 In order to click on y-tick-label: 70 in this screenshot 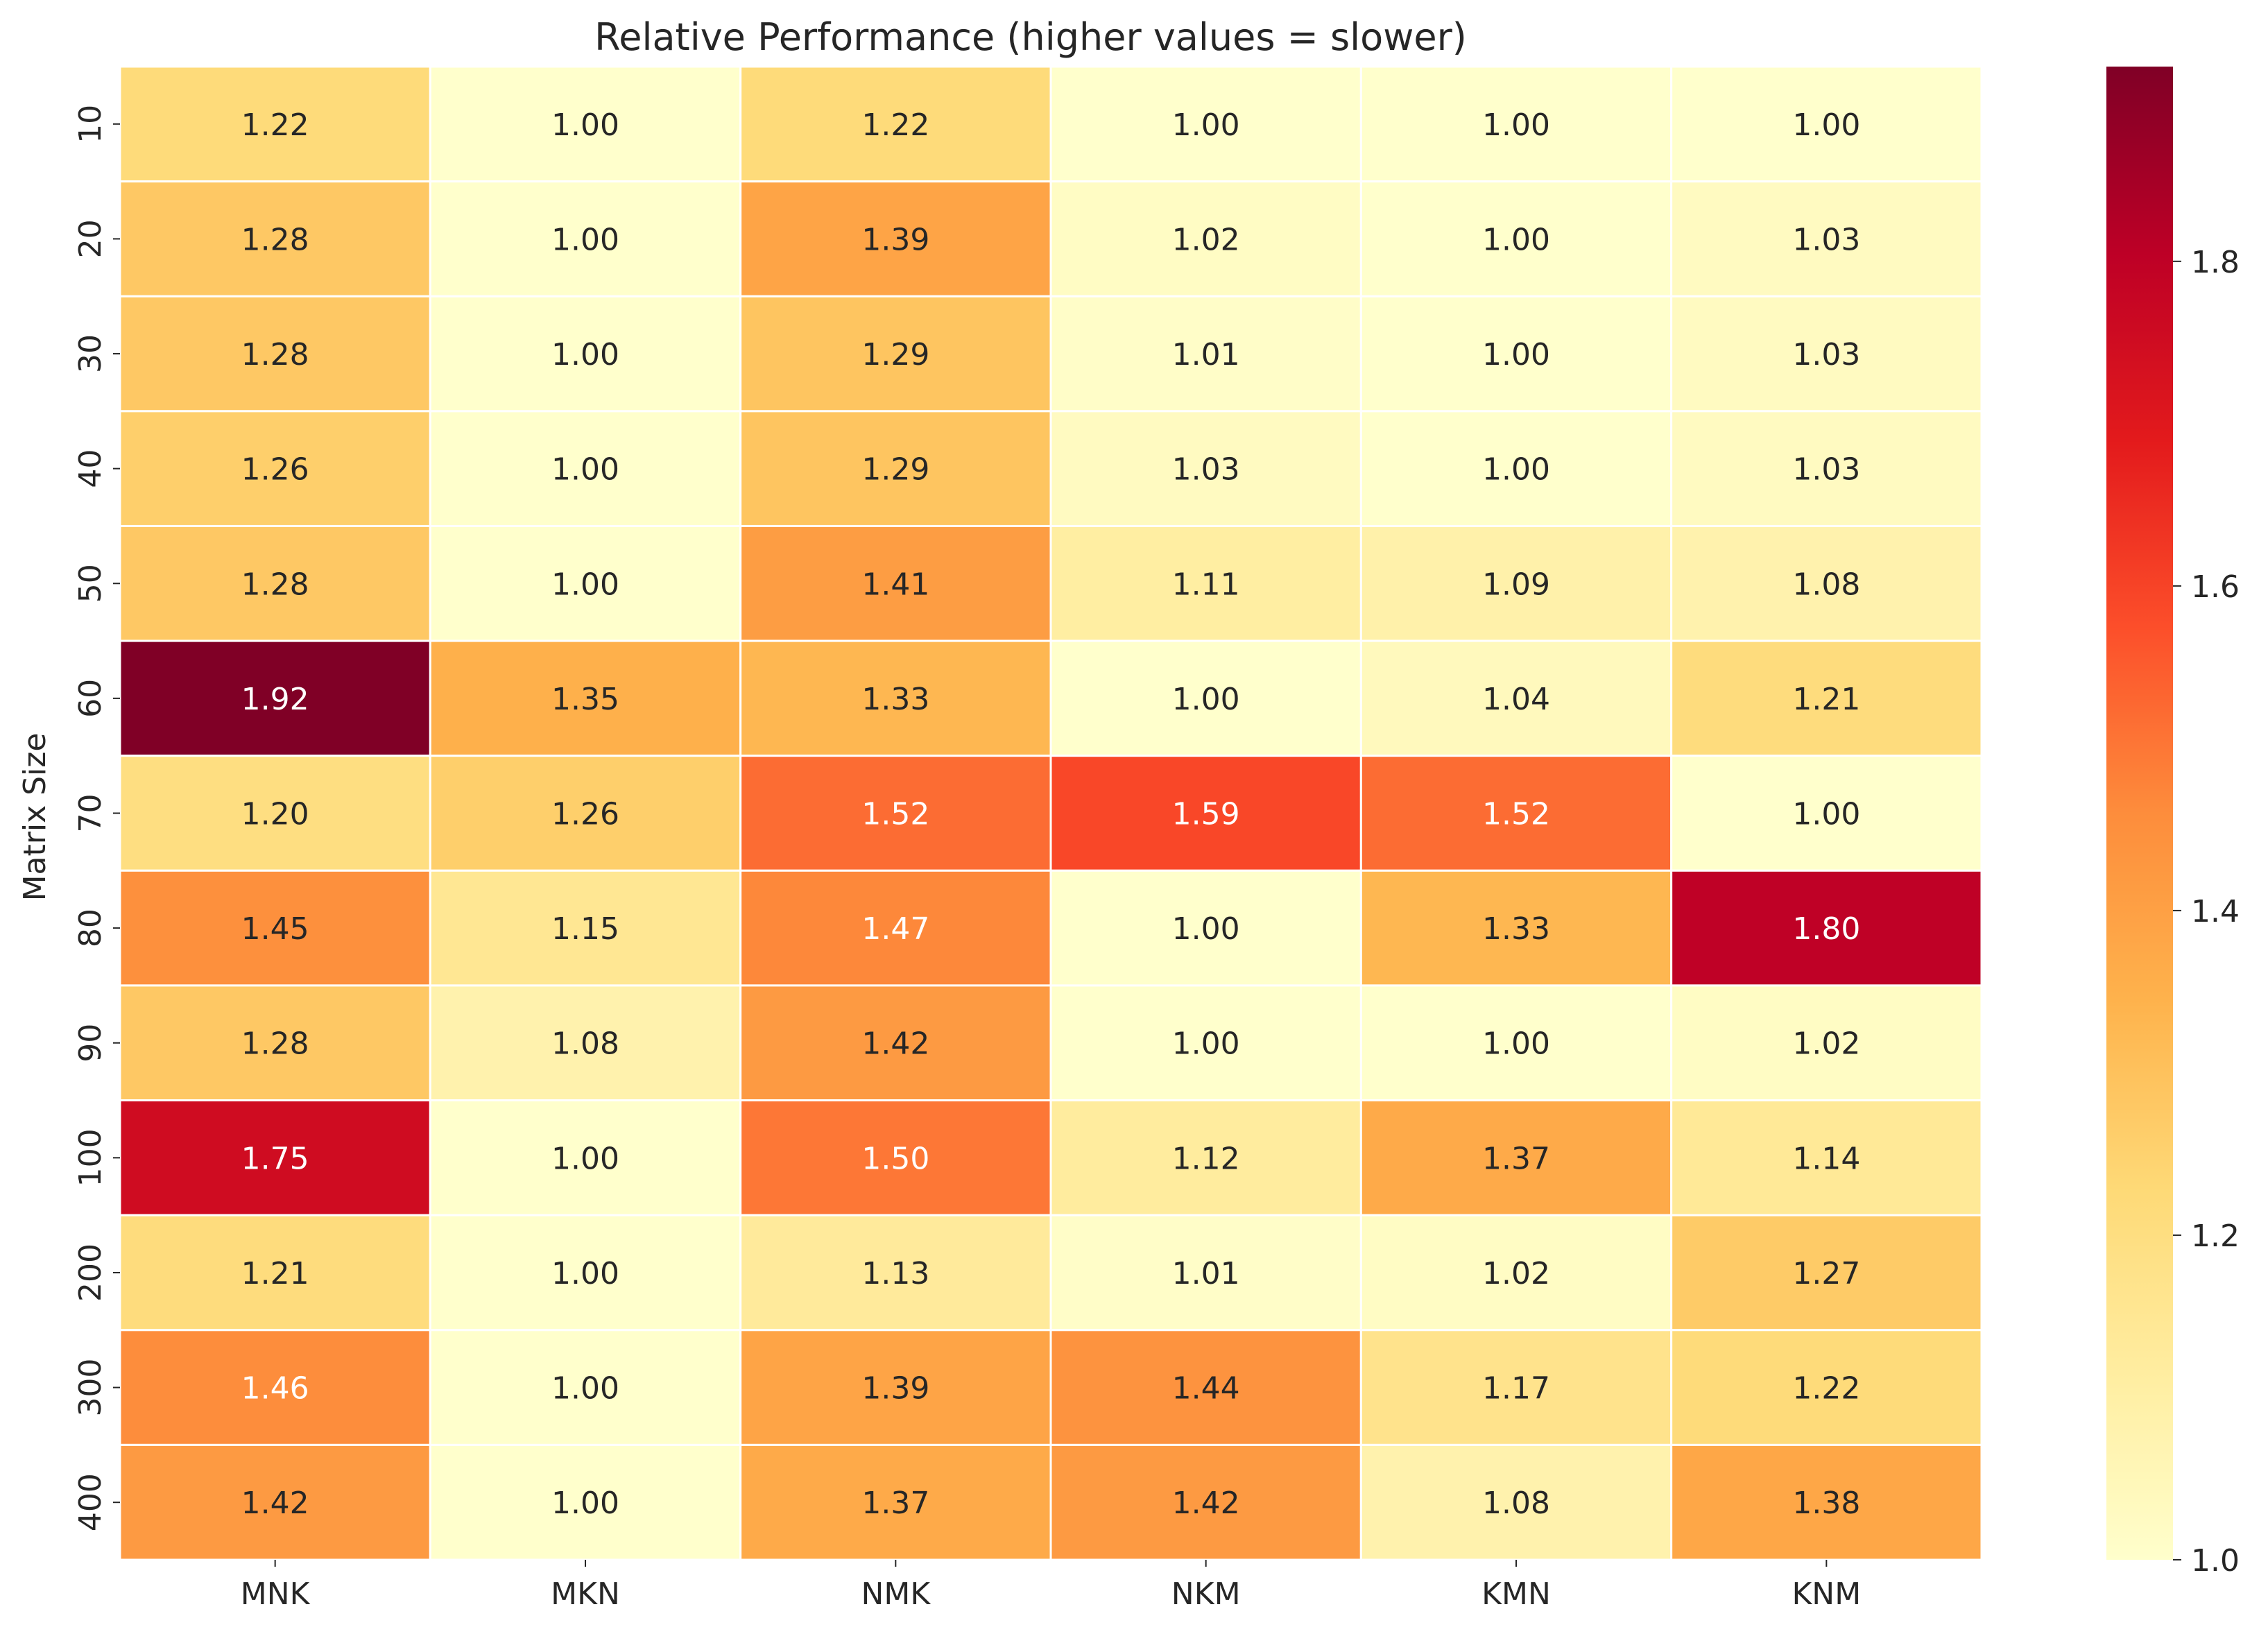, I will do `click(90, 814)`.